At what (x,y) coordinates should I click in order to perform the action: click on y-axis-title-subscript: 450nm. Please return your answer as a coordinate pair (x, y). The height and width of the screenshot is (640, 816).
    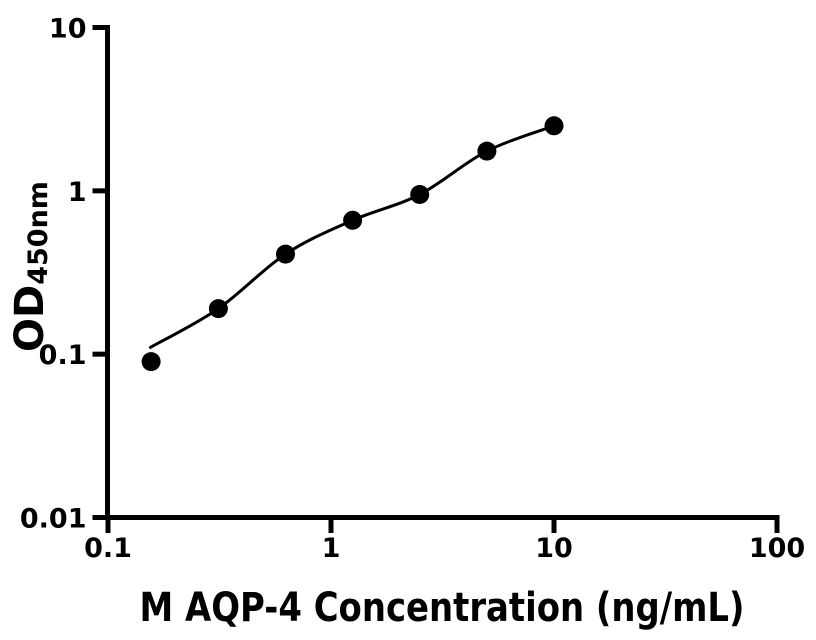
    Looking at the image, I should click on (38, 233).